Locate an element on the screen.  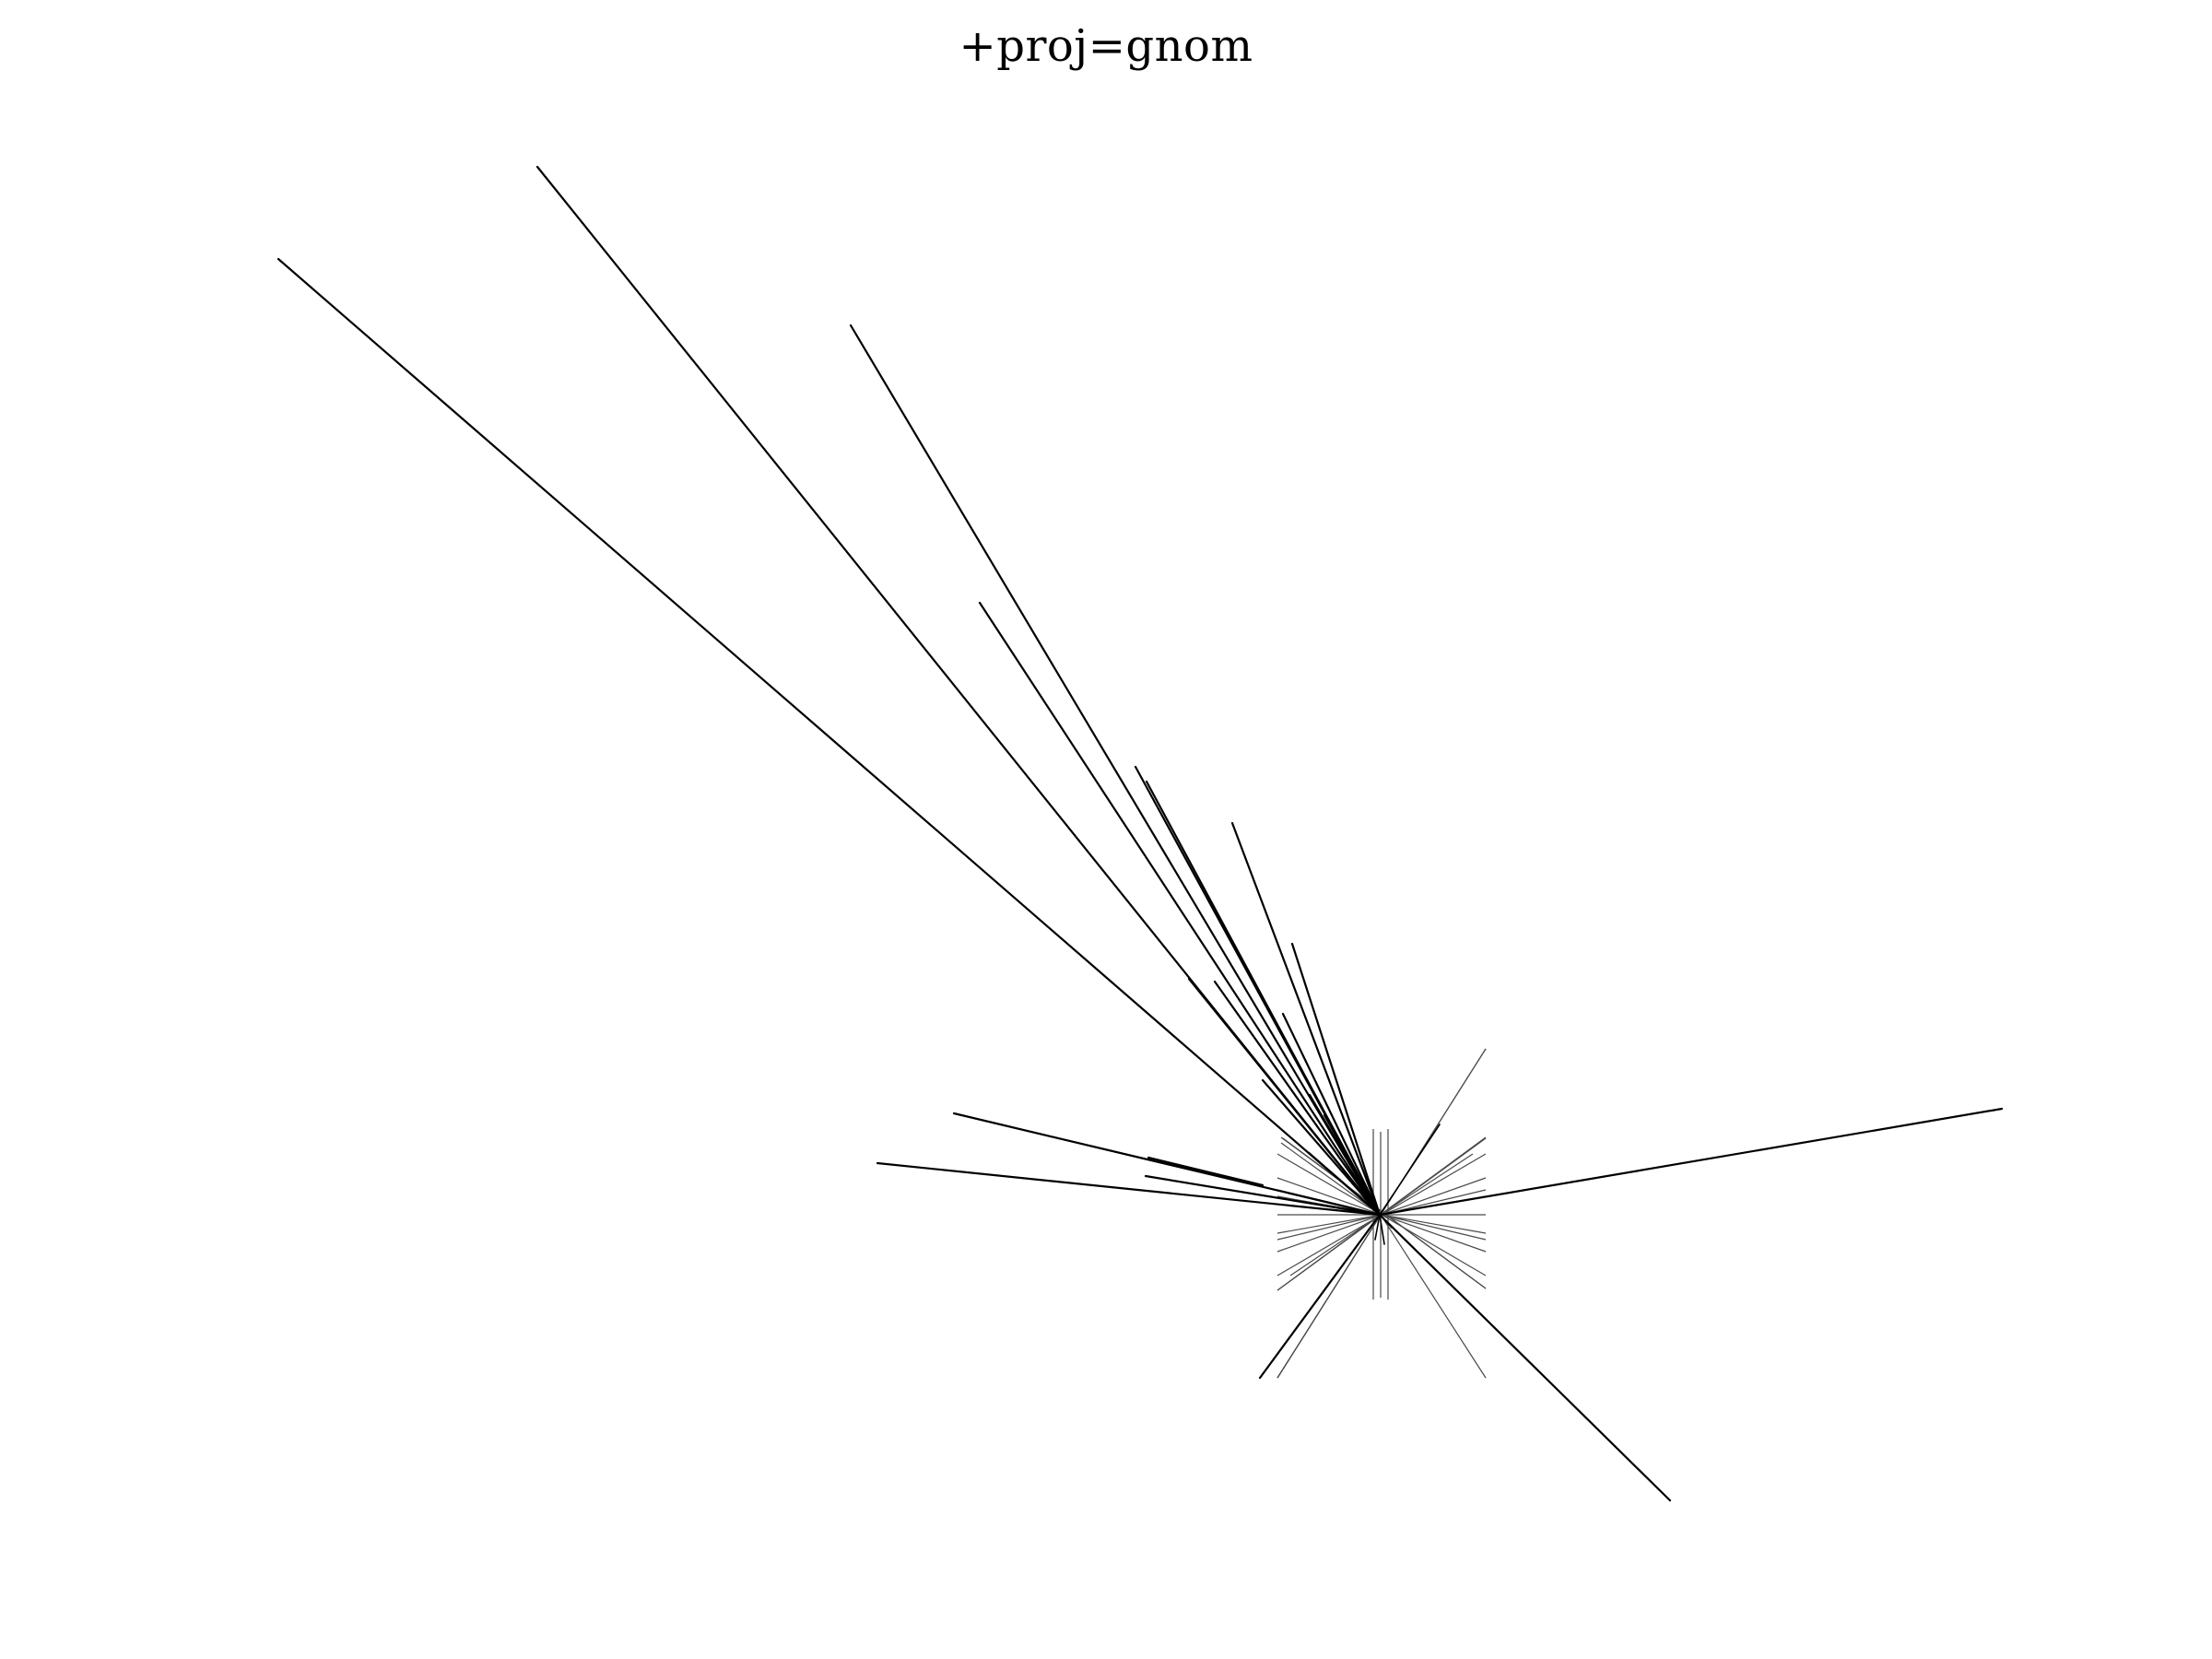
graticule is located at coordinates (1382, 1213).